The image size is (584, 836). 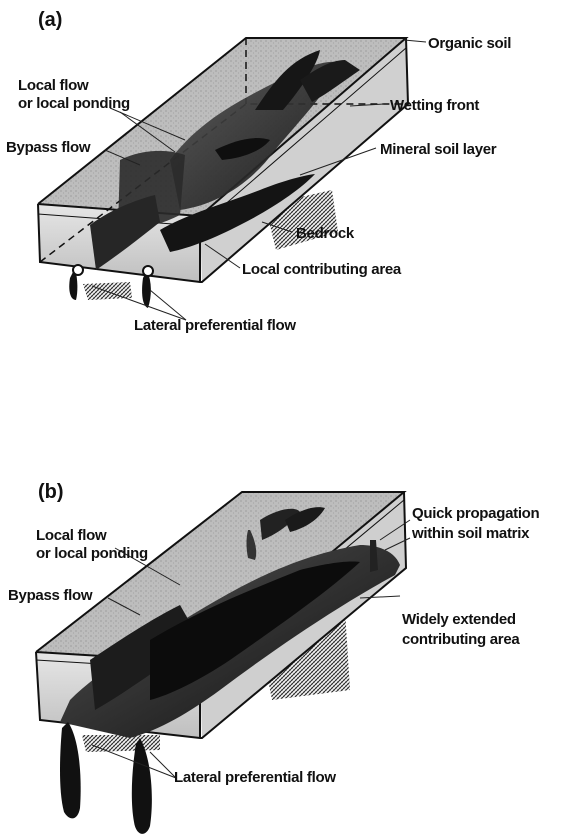 I want to click on panel-a-label-local-flow-2: or local ponding, so click(x=74, y=103).